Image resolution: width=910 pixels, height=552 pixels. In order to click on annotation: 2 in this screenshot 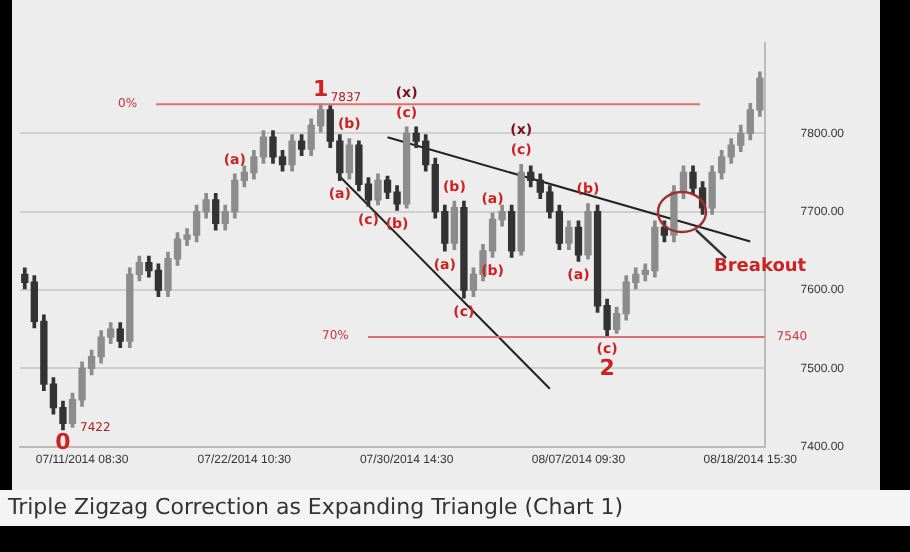, I will do `click(607, 368)`.